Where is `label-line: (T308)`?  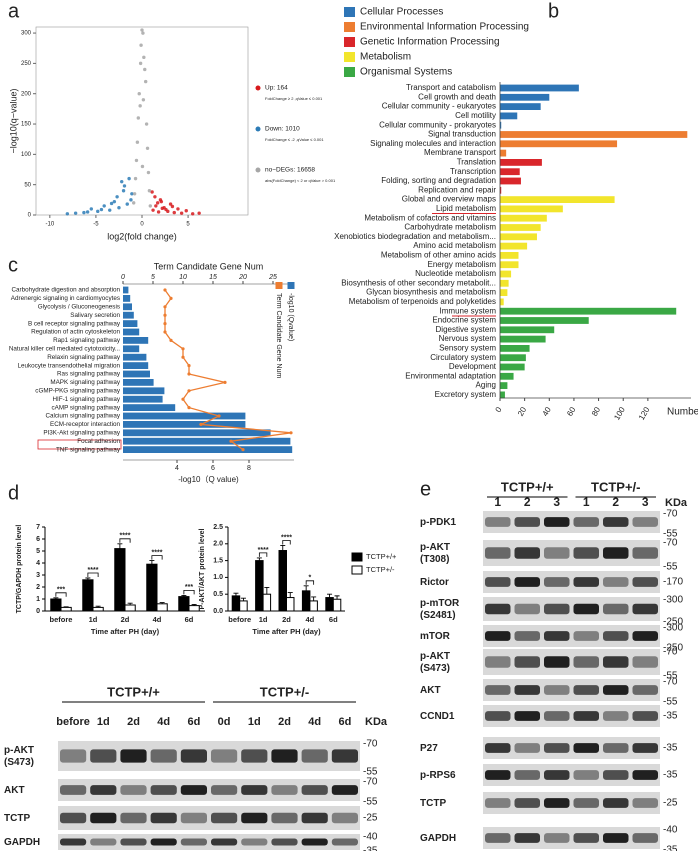 label-line: (T308) is located at coordinates (434, 559).